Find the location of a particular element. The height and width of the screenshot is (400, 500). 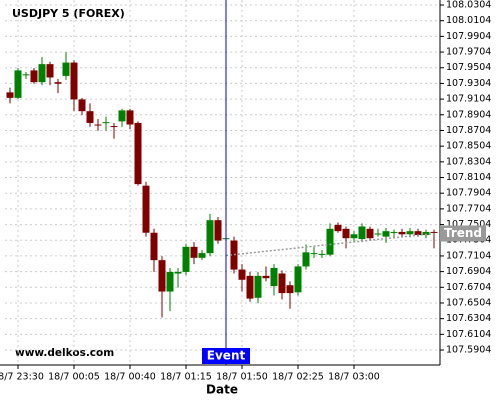

y-tick-label: 107.8304 is located at coordinates (468, 161).